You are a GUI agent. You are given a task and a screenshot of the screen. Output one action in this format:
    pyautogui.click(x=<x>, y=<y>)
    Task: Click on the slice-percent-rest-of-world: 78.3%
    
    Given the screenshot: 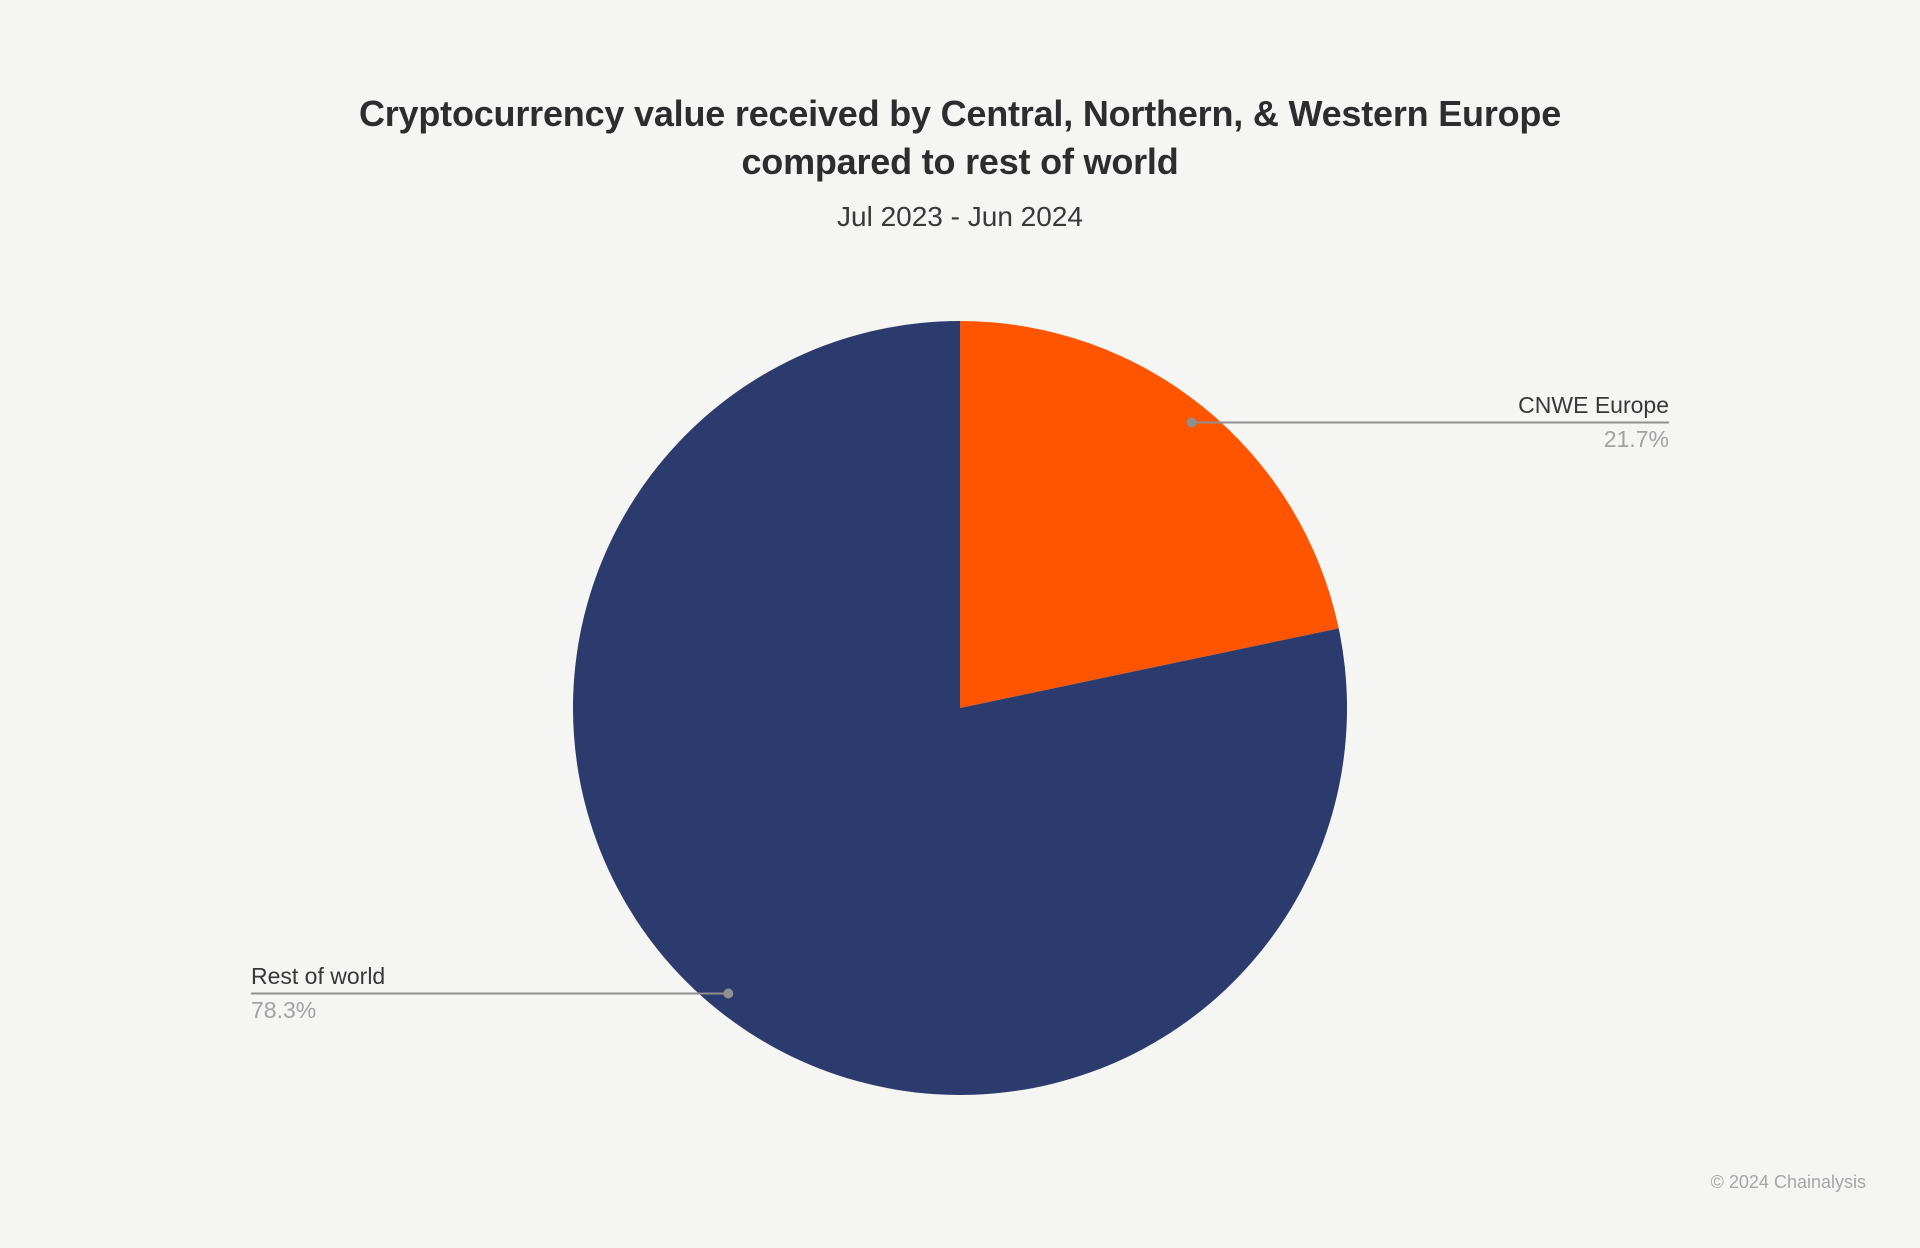 What is the action you would take?
    pyautogui.click(x=284, y=1010)
    